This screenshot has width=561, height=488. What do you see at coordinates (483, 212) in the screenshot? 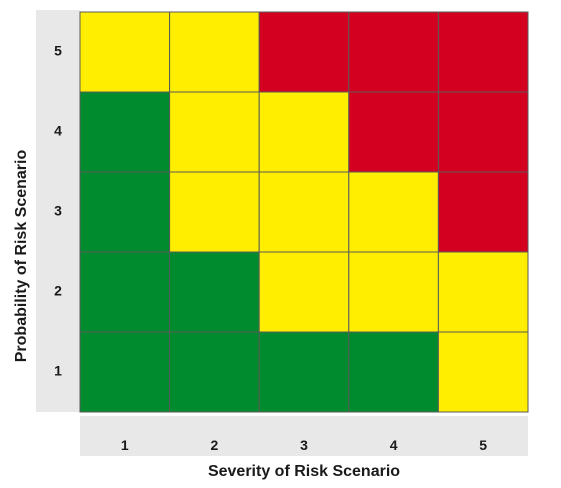
I see `matrix-cell-p3-s5` at bounding box center [483, 212].